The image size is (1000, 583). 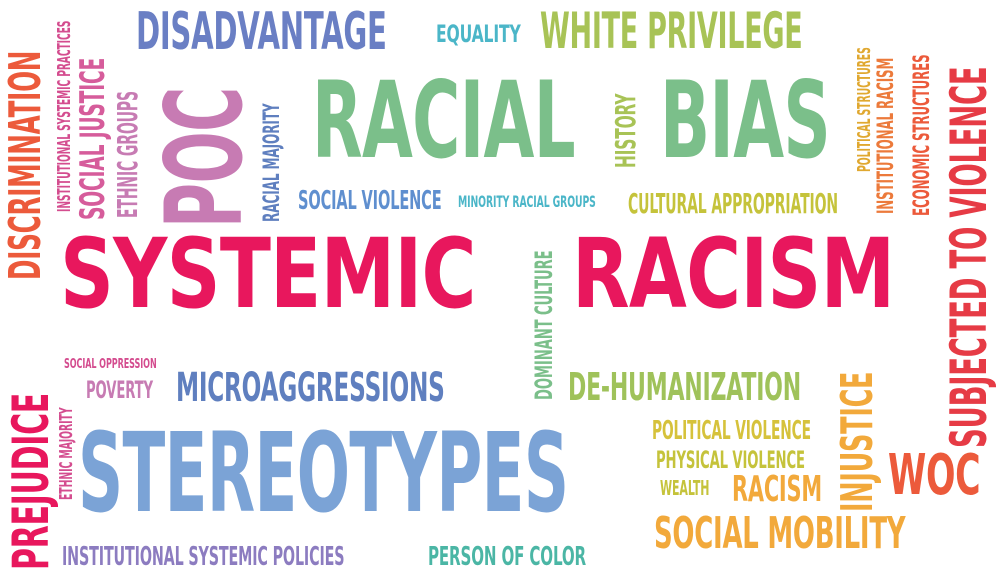 What do you see at coordinates (507, 557) in the screenshot?
I see `word-person-of-color: PERSON OF COLOR` at bounding box center [507, 557].